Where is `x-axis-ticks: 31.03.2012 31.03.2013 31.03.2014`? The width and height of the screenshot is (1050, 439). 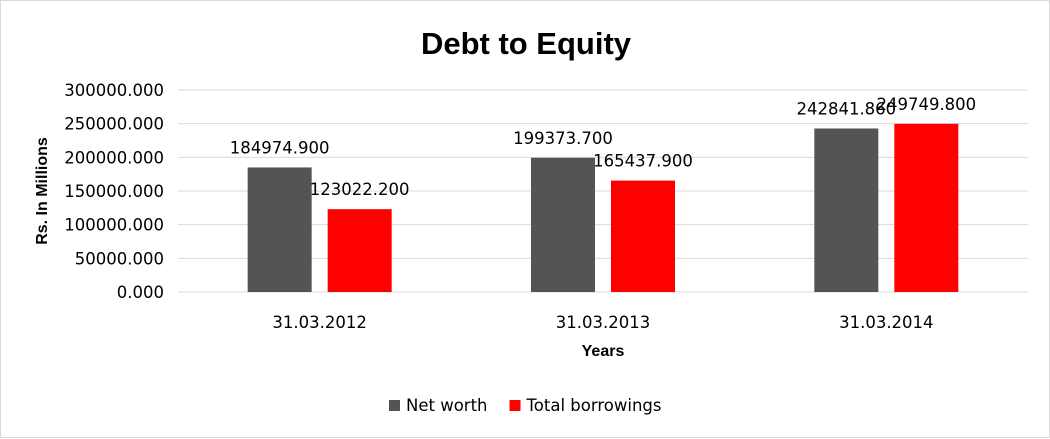 x-axis-ticks: 31.03.2012 31.03.2013 31.03.2014 is located at coordinates (602, 322).